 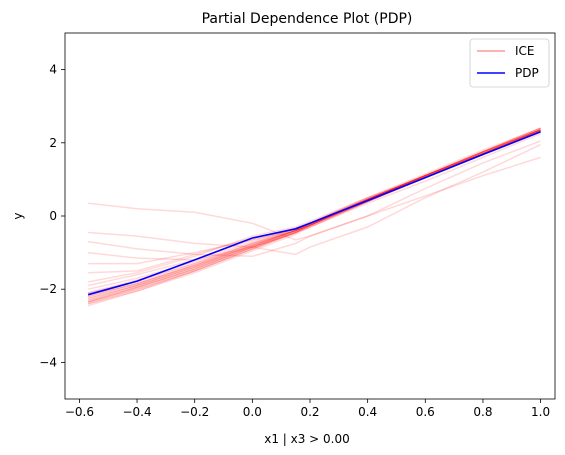 What do you see at coordinates (509, 63) in the screenshot?
I see `legend: ICE PDP` at bounding box center [509, 63].